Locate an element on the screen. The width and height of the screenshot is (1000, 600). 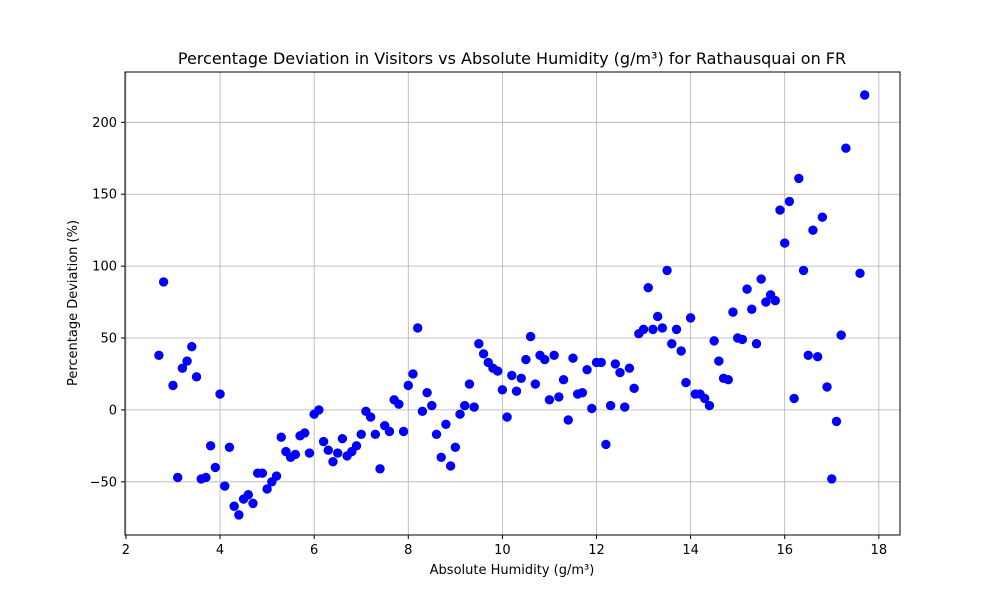
y-axis: −50 0 50 100 150 200 is located at coordinates (107, 303).